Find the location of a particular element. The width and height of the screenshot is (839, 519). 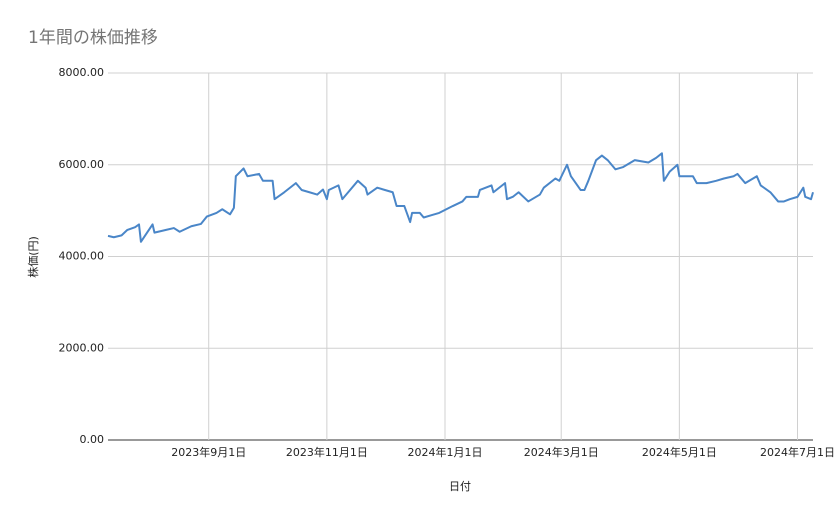

x-tick-label: 2024年7月1日 is located at coordinates (797, 452).